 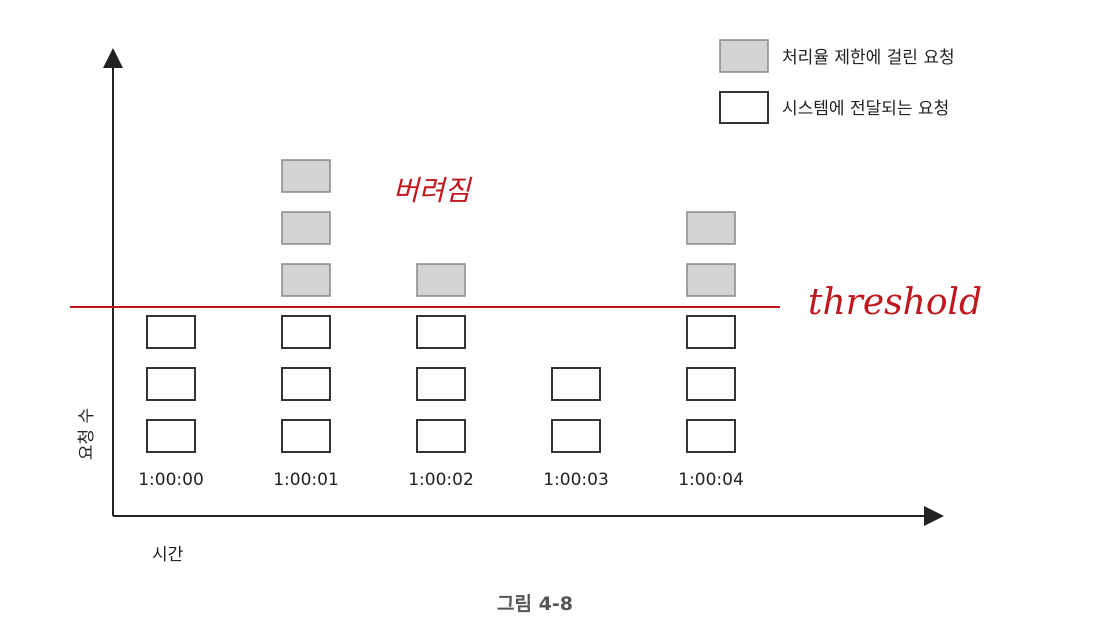 I want to click on figure-caption: 그림 4-8, so click(x=535, y=604).